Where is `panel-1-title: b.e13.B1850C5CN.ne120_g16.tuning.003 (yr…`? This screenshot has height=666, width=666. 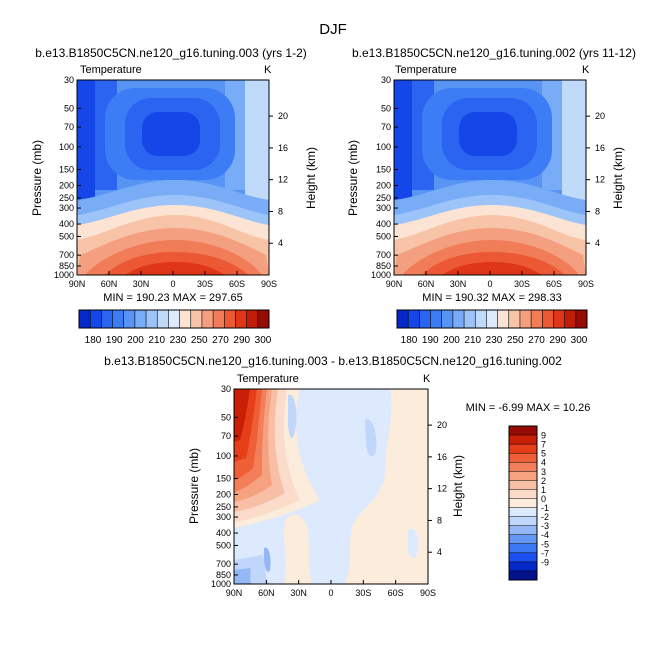
panel-1-title: b.e13.B1850C5CN.ne120_g16.tuning.003 (yr… is located at coordinates (171, 53).